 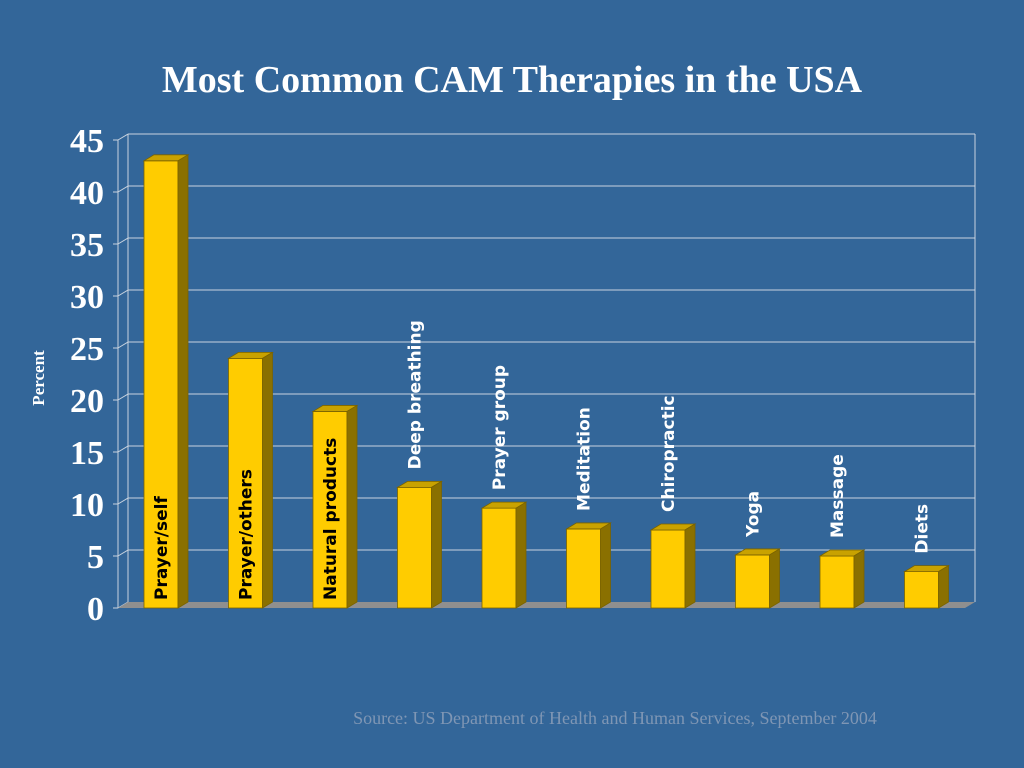 I want to click on y-tick-label: 0, so click(x=95, y=609).